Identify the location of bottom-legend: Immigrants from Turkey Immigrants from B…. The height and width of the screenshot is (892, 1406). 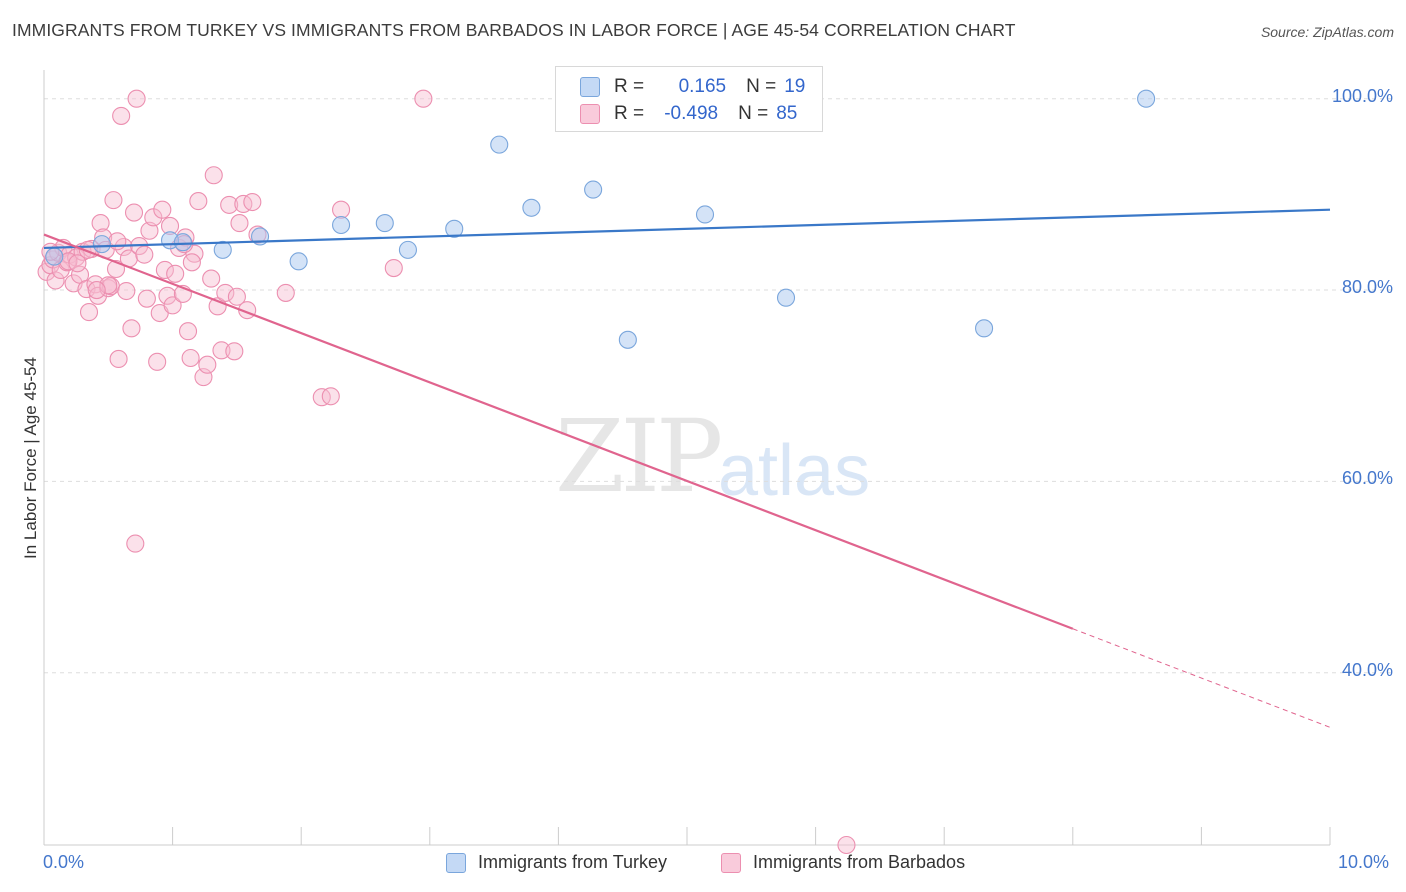
(703, 864).